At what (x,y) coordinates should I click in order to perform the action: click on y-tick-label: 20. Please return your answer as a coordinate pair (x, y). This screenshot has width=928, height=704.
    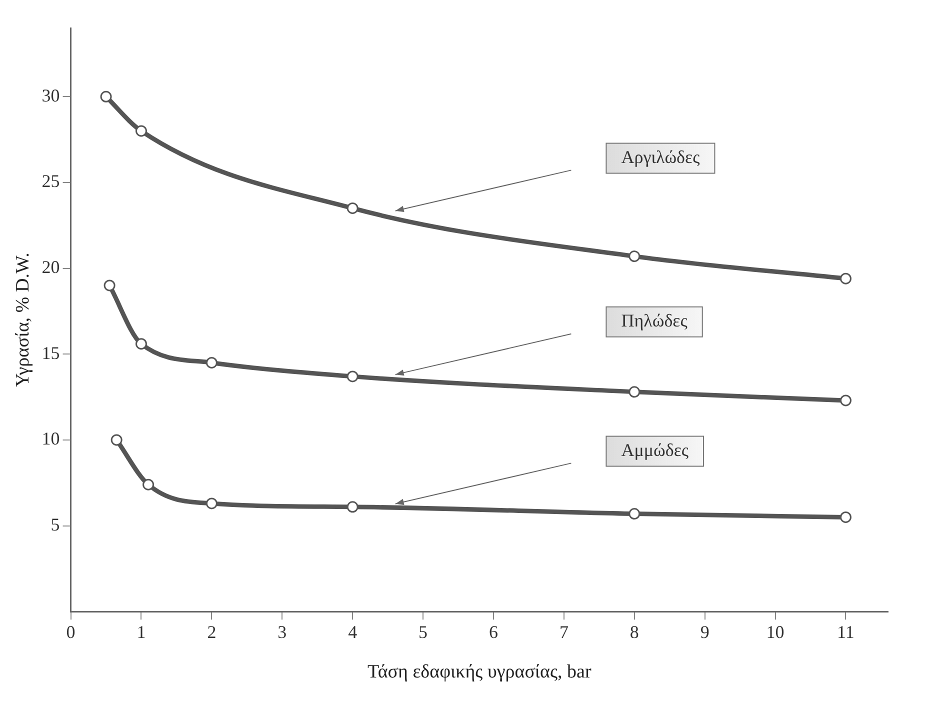
    Looking at the image, I should click on (51, 267).